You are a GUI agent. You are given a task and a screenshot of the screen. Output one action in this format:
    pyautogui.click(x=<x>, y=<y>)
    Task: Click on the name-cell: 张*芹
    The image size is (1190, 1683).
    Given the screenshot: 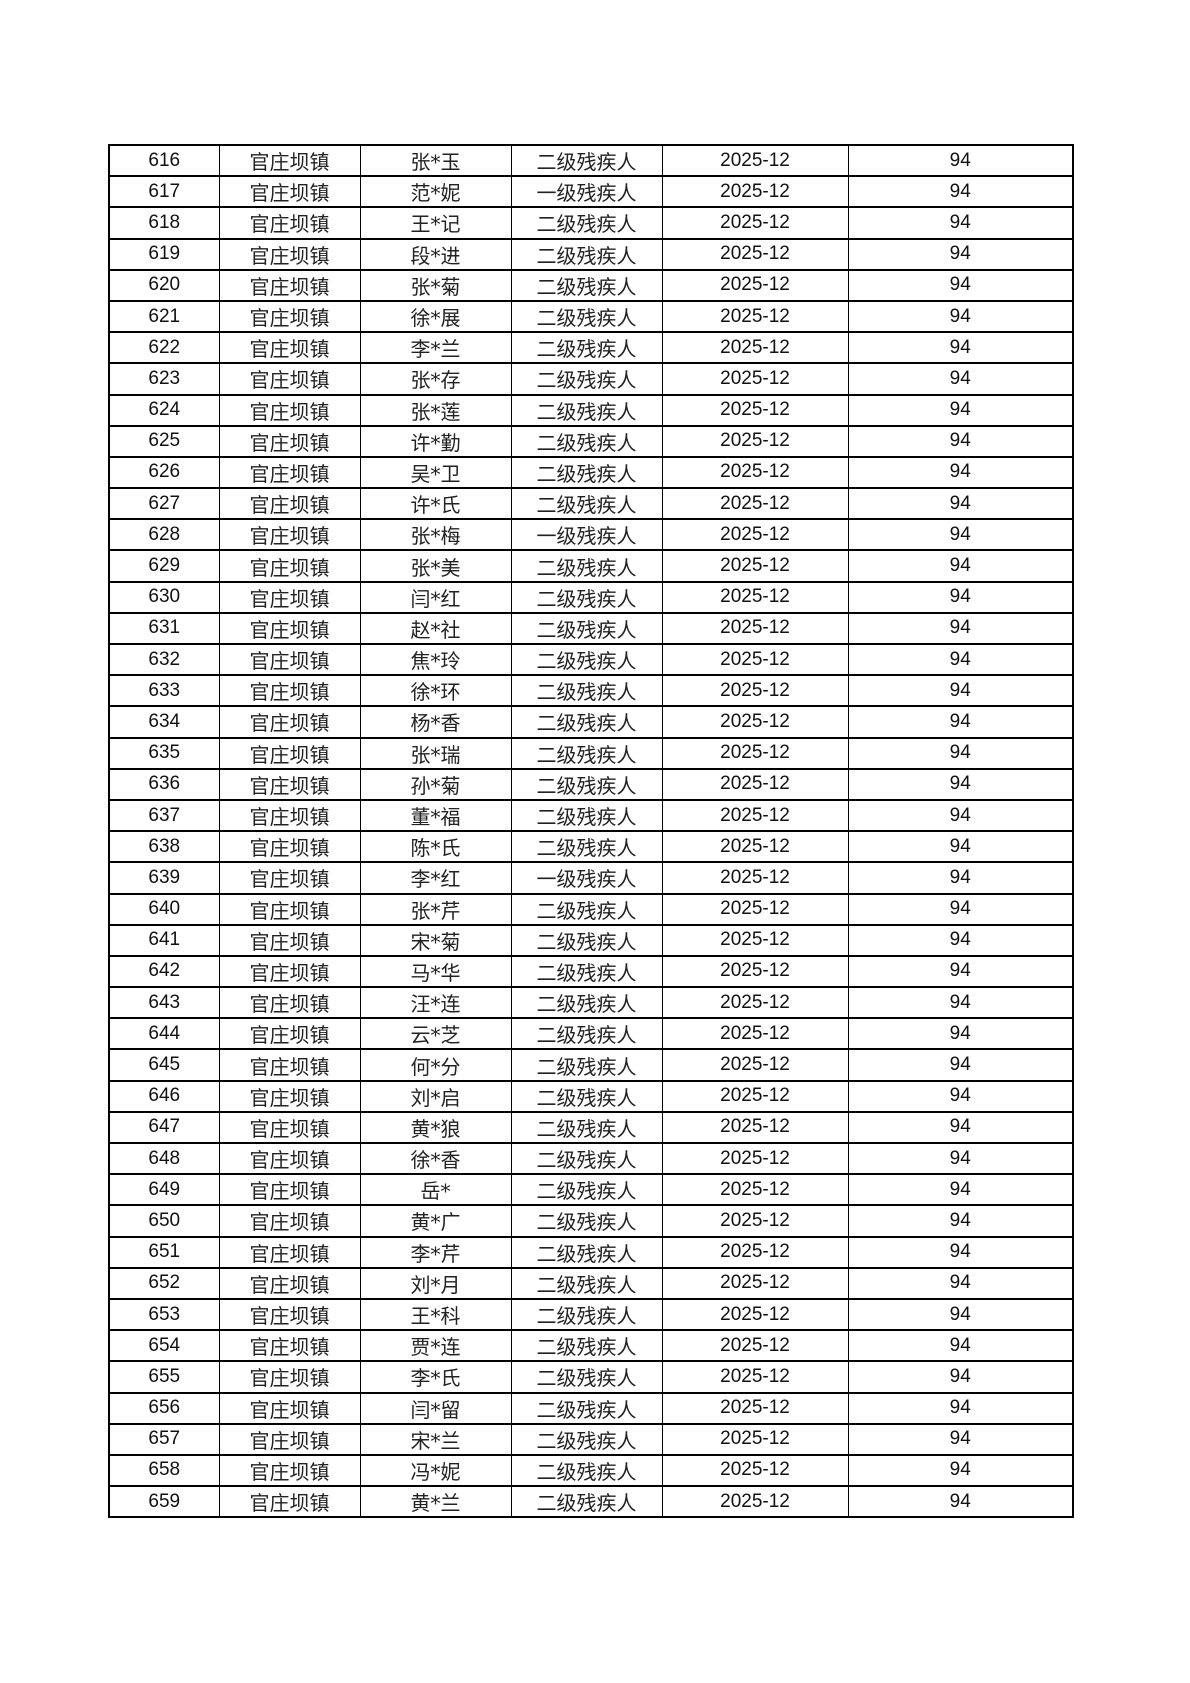 What is the action you would take?
    pyautogui.click(x=435, y=909)
    